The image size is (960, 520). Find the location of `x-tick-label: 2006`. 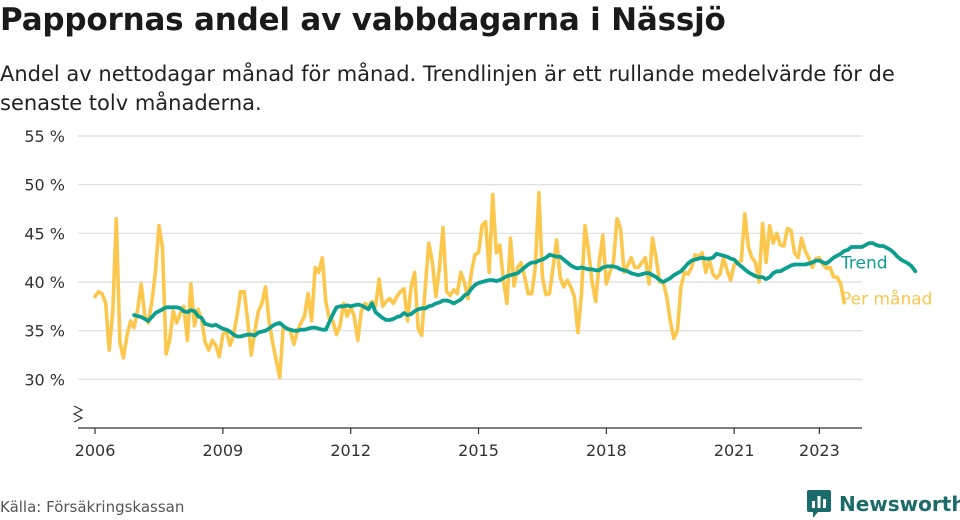

x-tick-label: 2006 is located at coordinates (95, 450).